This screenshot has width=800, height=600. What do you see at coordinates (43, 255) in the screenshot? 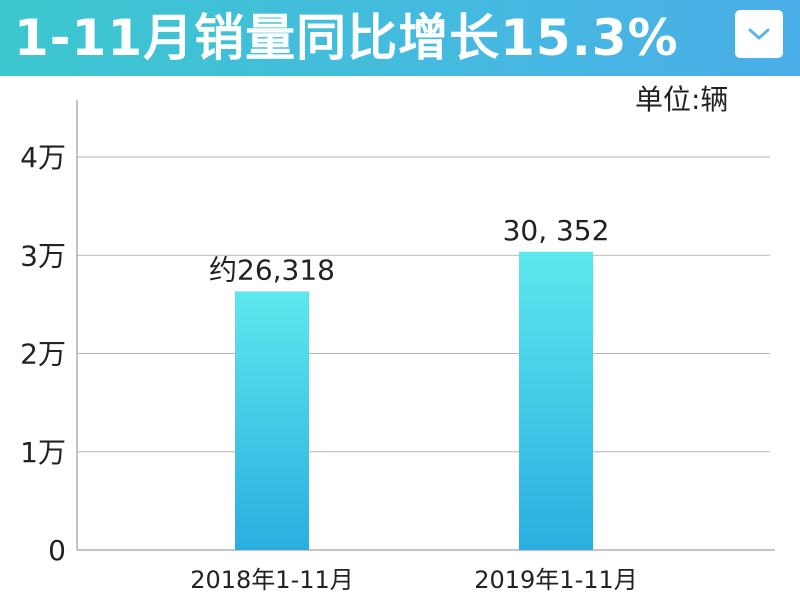
I see `y-tick-label: 3万` at bounding box center [43, 255].